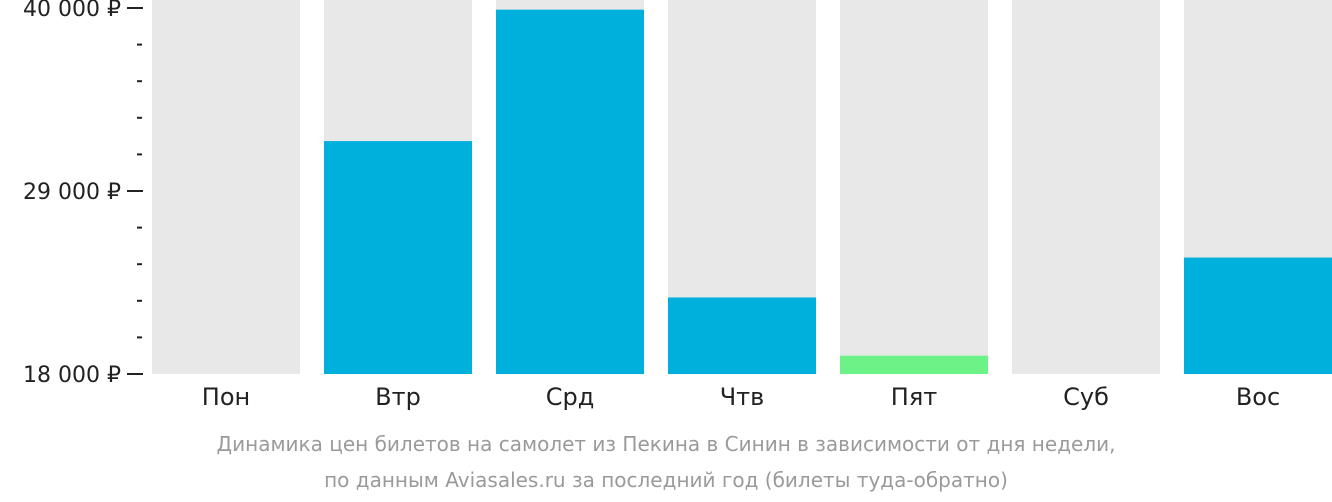 This screenshot has width=1332, height=502. What do you see at coordinates (570, 397) in the screenshot?
I see `x-tick-label: Срд` at bounding box center [570, 397].